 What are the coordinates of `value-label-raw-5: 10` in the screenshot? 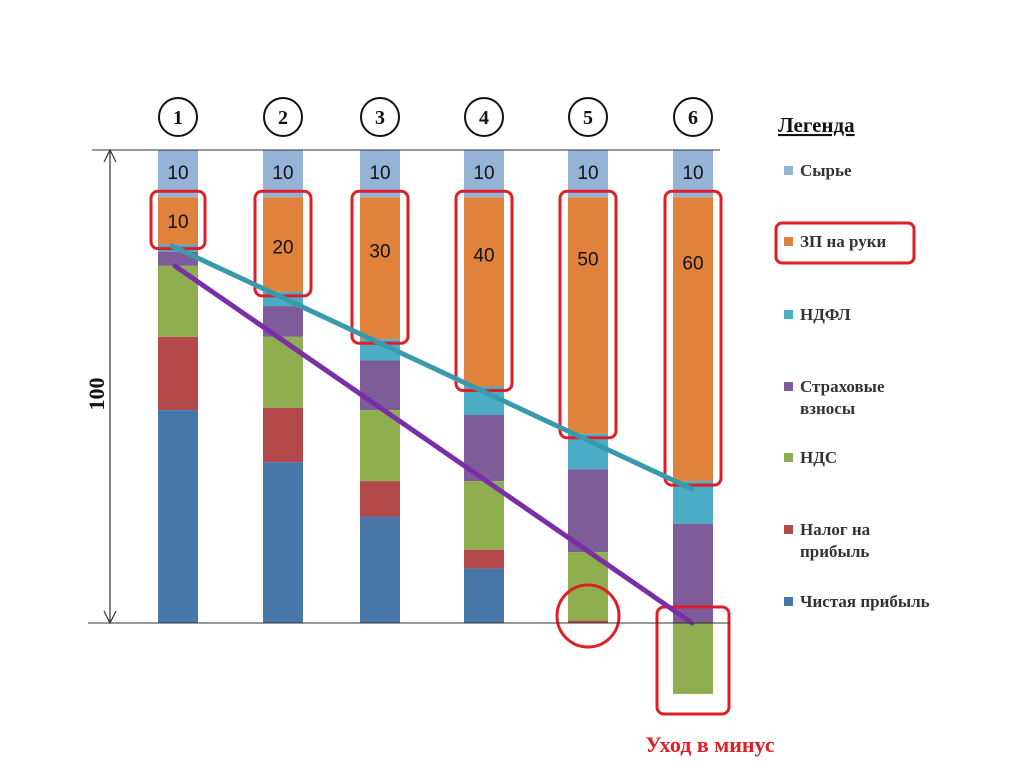 It's located at (587, 173).